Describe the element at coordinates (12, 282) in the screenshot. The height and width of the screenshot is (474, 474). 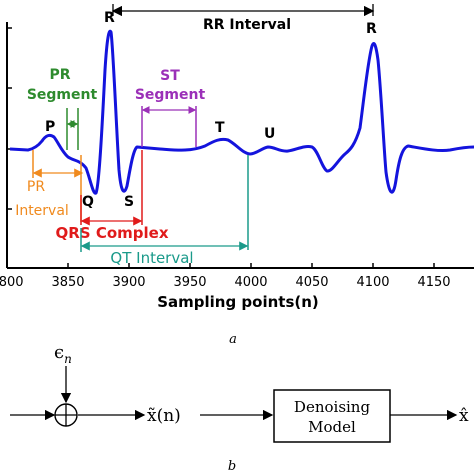
I see `x-tick-label: 3800` at that location.